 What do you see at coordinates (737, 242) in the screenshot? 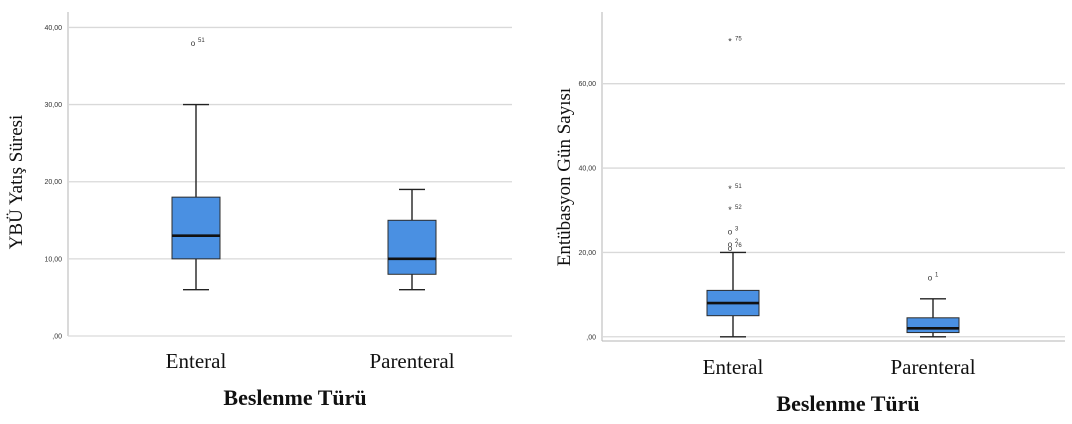
I see `outlier-label: 2` at bounding box center [737, 242].